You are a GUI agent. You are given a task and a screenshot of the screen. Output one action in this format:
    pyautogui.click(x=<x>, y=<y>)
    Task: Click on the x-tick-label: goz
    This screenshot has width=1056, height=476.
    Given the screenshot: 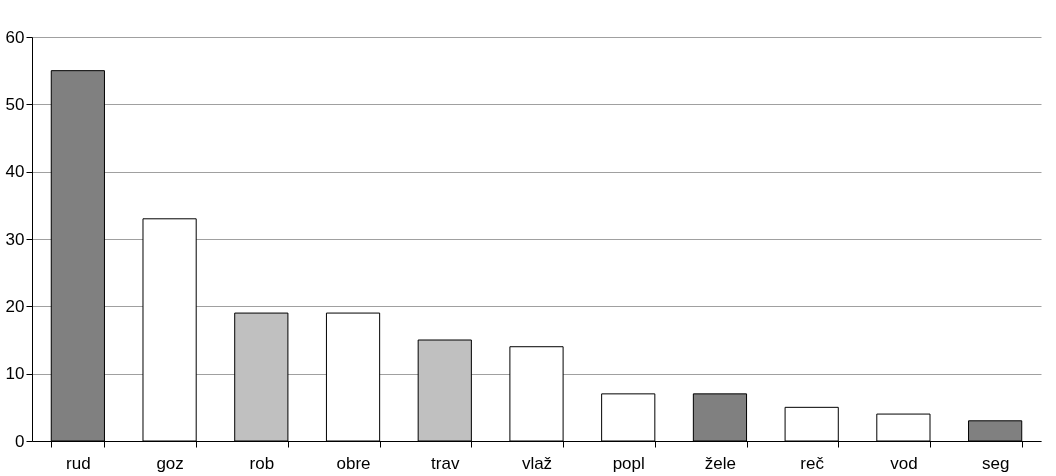 What is the action you would take?
    pyautogui.click(x=170, y=463)
    